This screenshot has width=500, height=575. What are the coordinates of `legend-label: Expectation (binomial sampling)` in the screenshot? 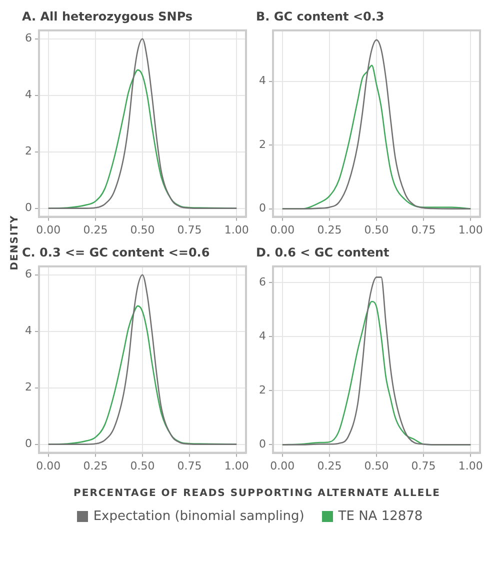 It's located at (198, 516).